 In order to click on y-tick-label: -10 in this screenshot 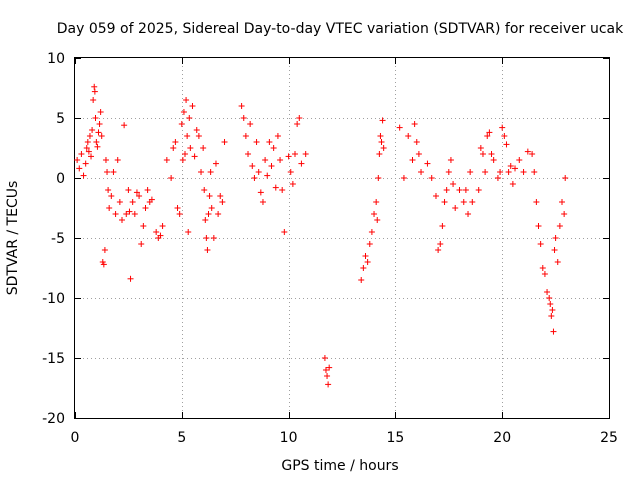, I will do `click(53, 299)`.